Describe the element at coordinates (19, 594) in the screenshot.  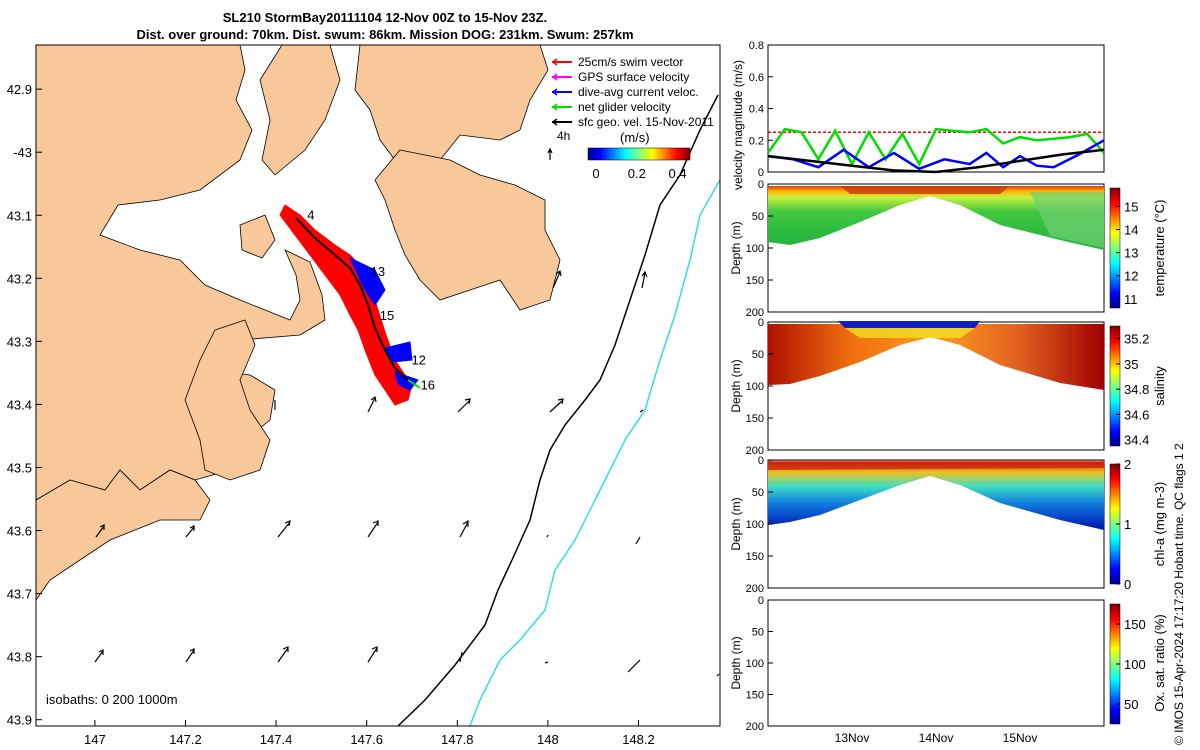
I see `map-y-tick-label: 43.7` at that location.